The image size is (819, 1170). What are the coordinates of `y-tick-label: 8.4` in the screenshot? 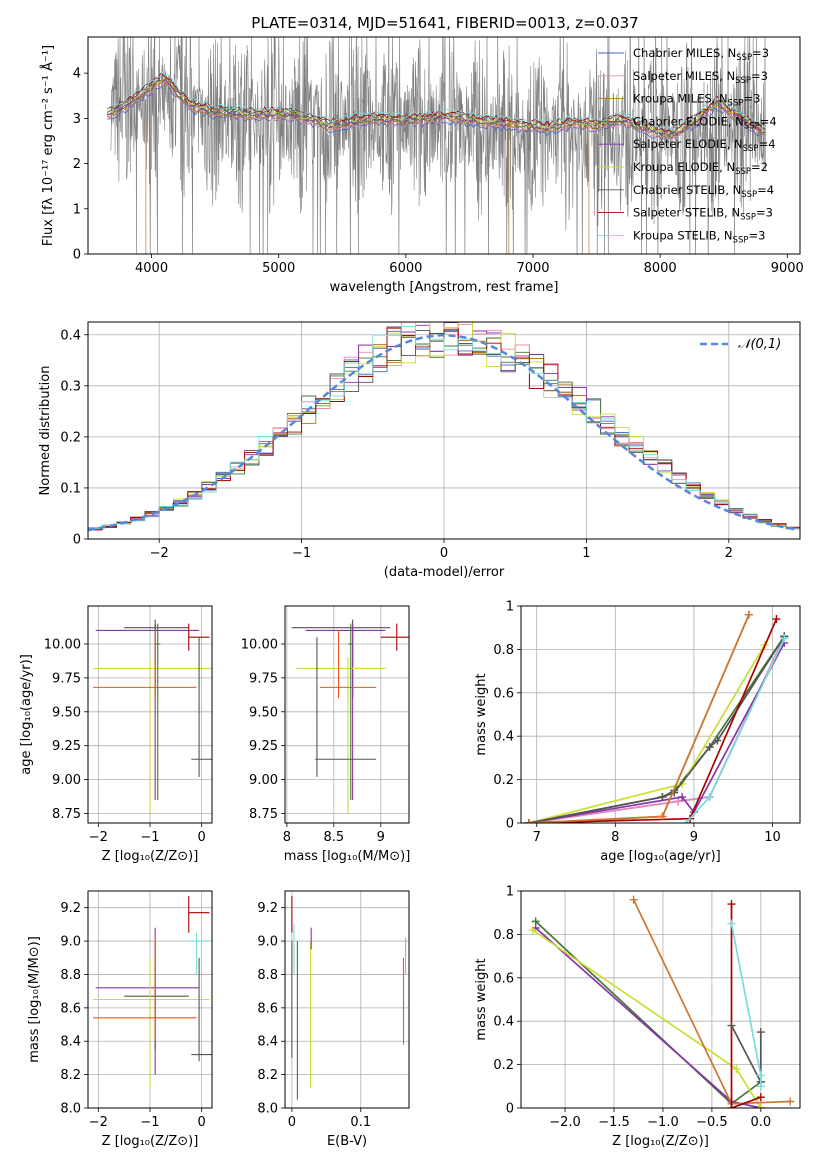 It's located at (70, 1042).